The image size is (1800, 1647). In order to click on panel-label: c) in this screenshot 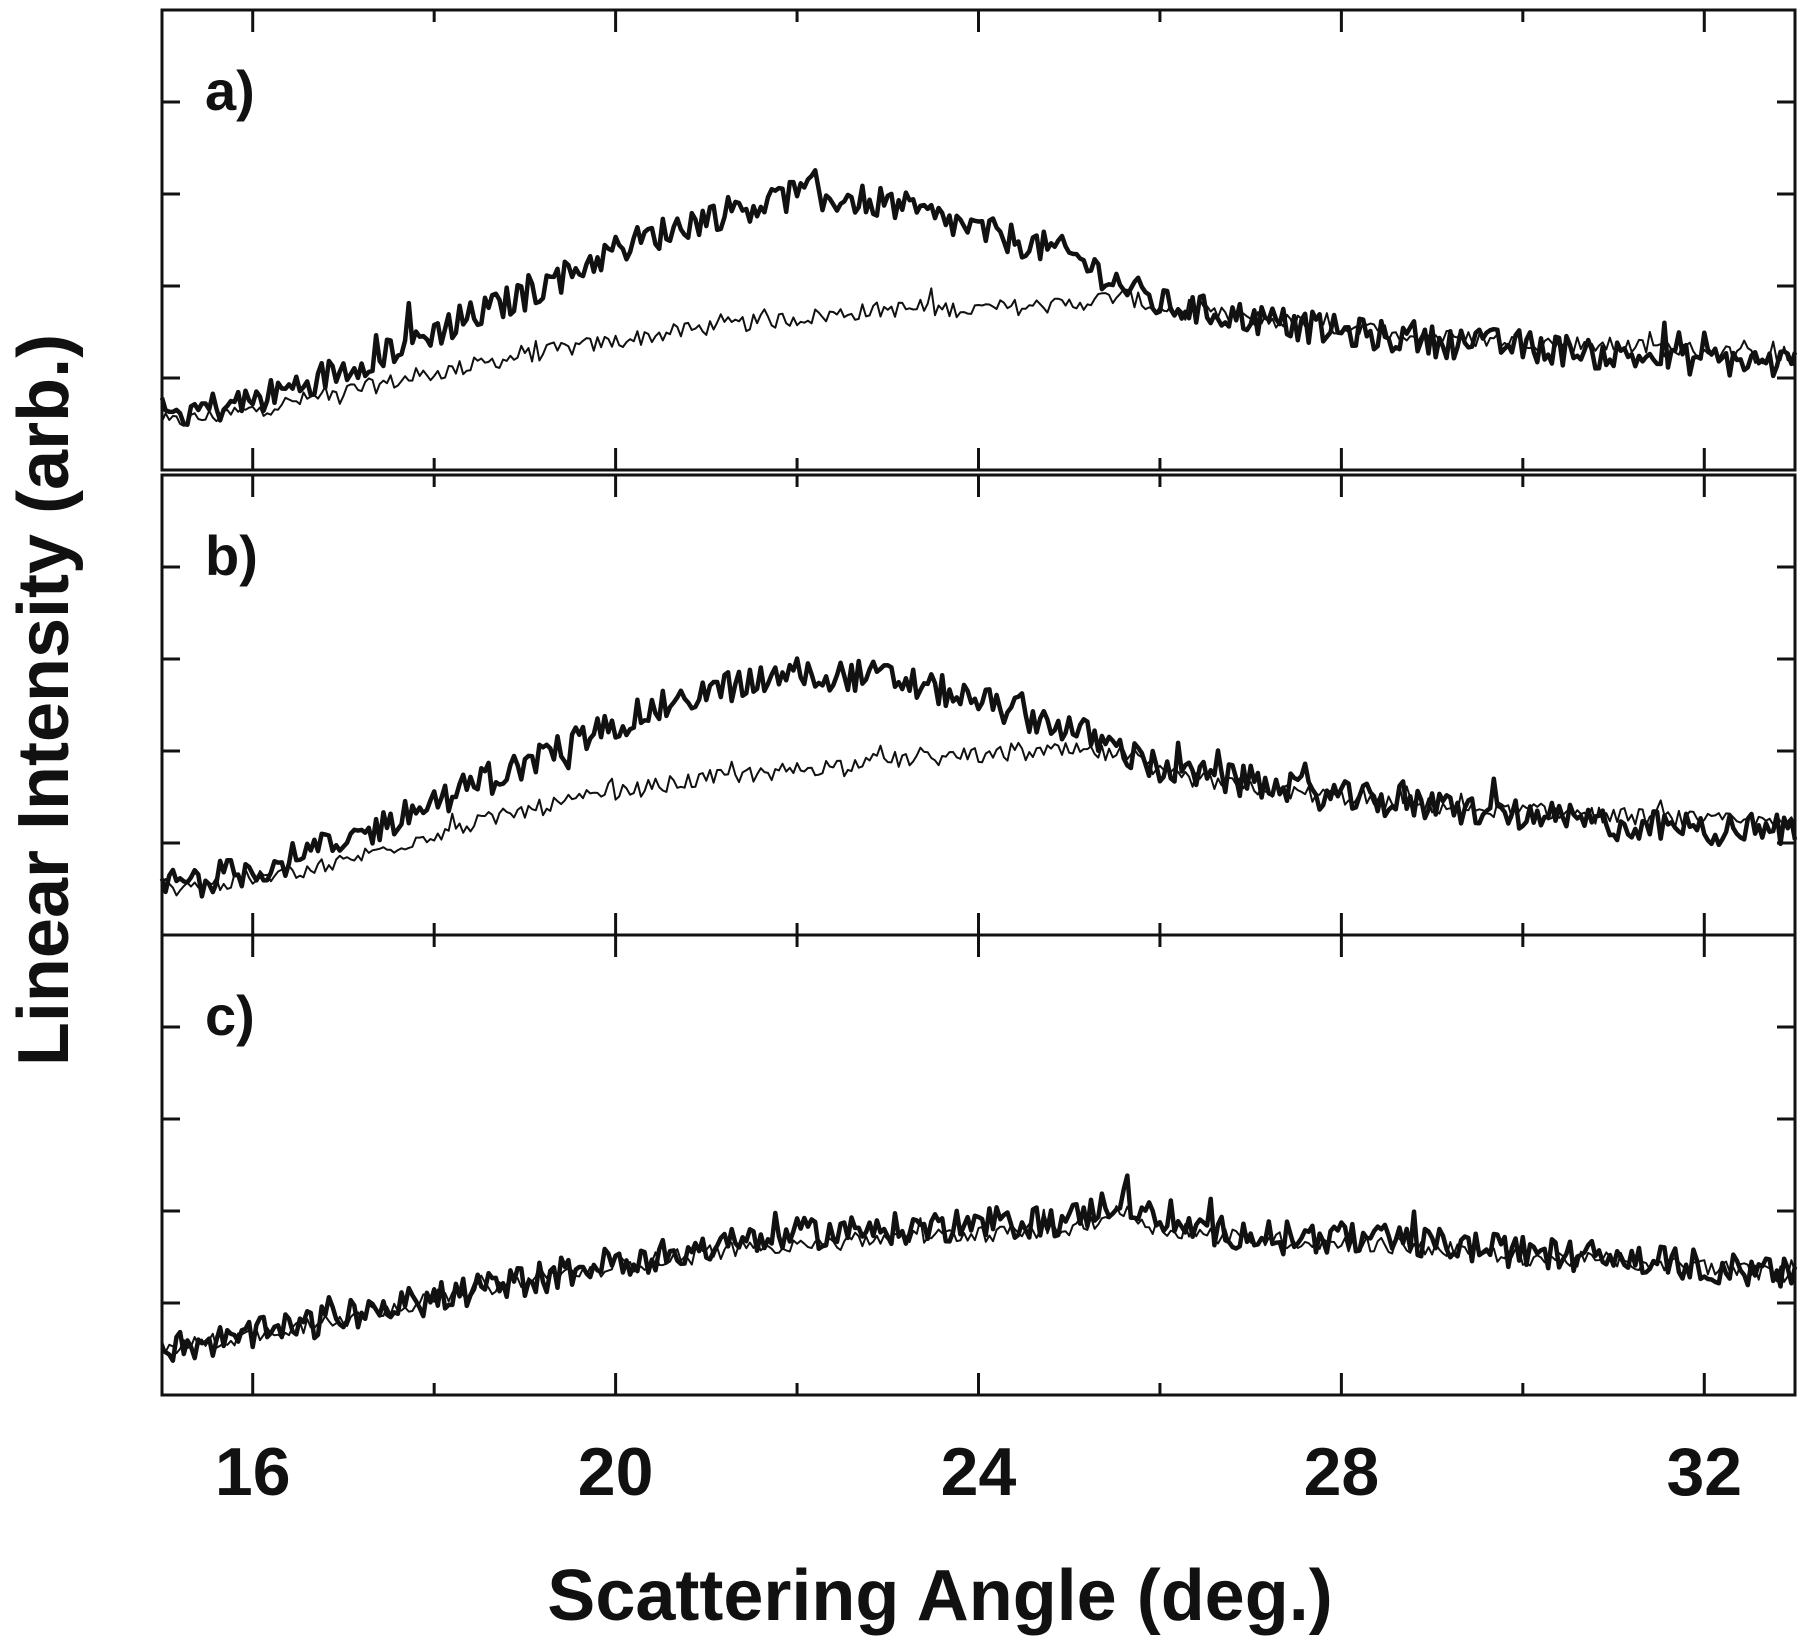, I will do `click(230, 1015)`.